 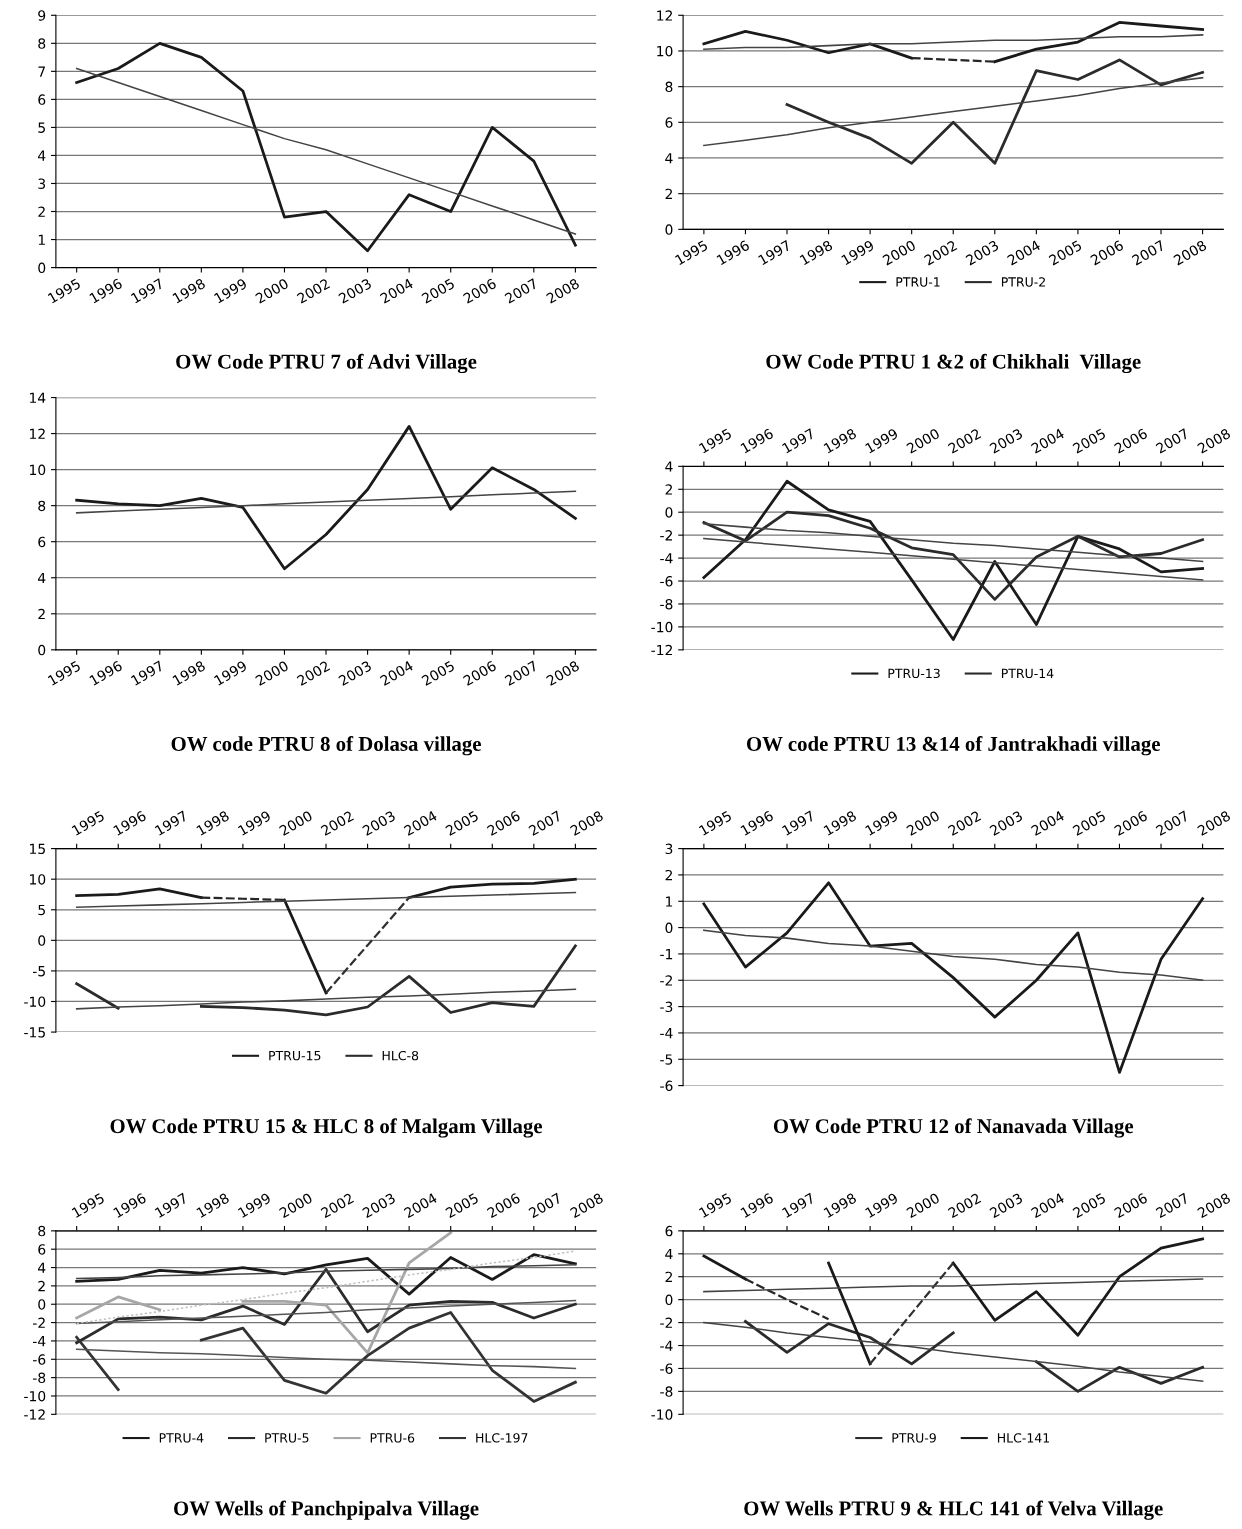 What do you see at coordinates (1027, 673) in the screenshot?
I see `legend-label: PTRU-14` at bounding box center [1027, 673].